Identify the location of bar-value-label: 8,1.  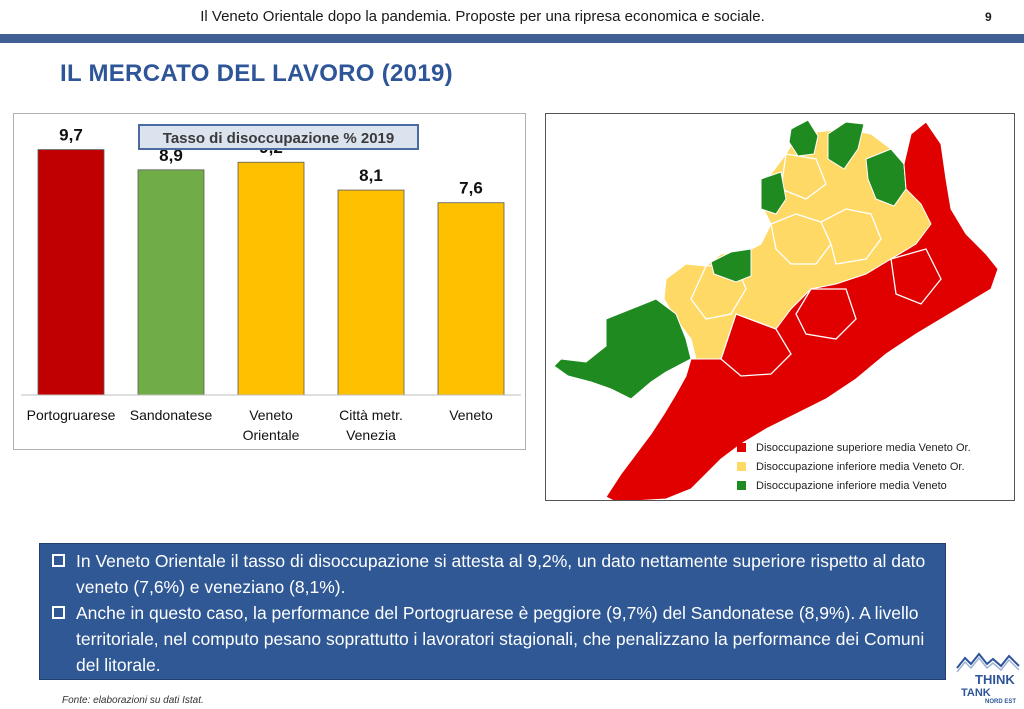
(371, 175).